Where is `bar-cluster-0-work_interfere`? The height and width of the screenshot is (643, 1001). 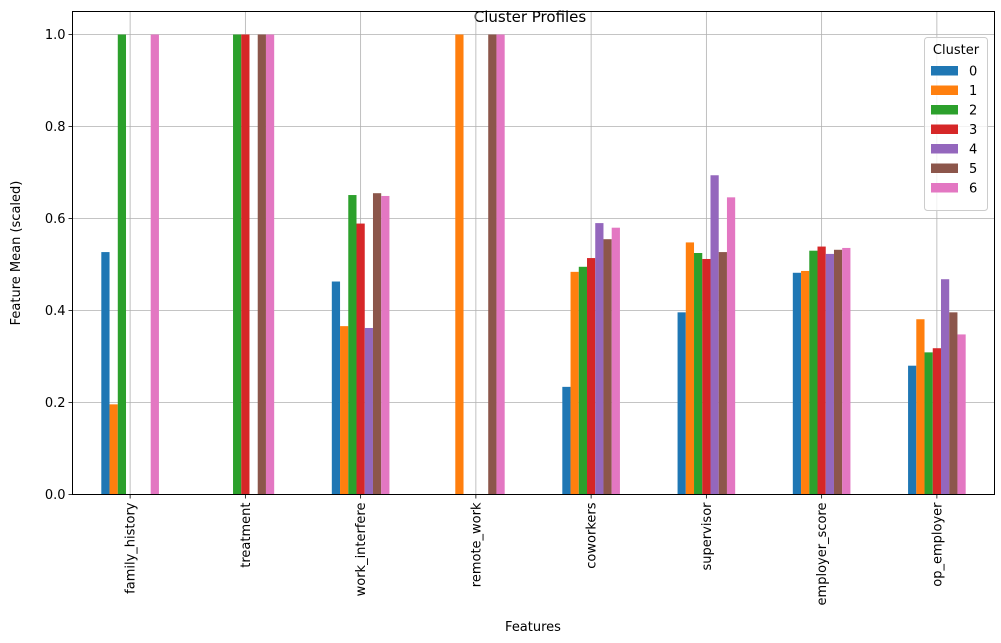
bar-cluster-0-work_interfere is located at coordinates (336, 388).